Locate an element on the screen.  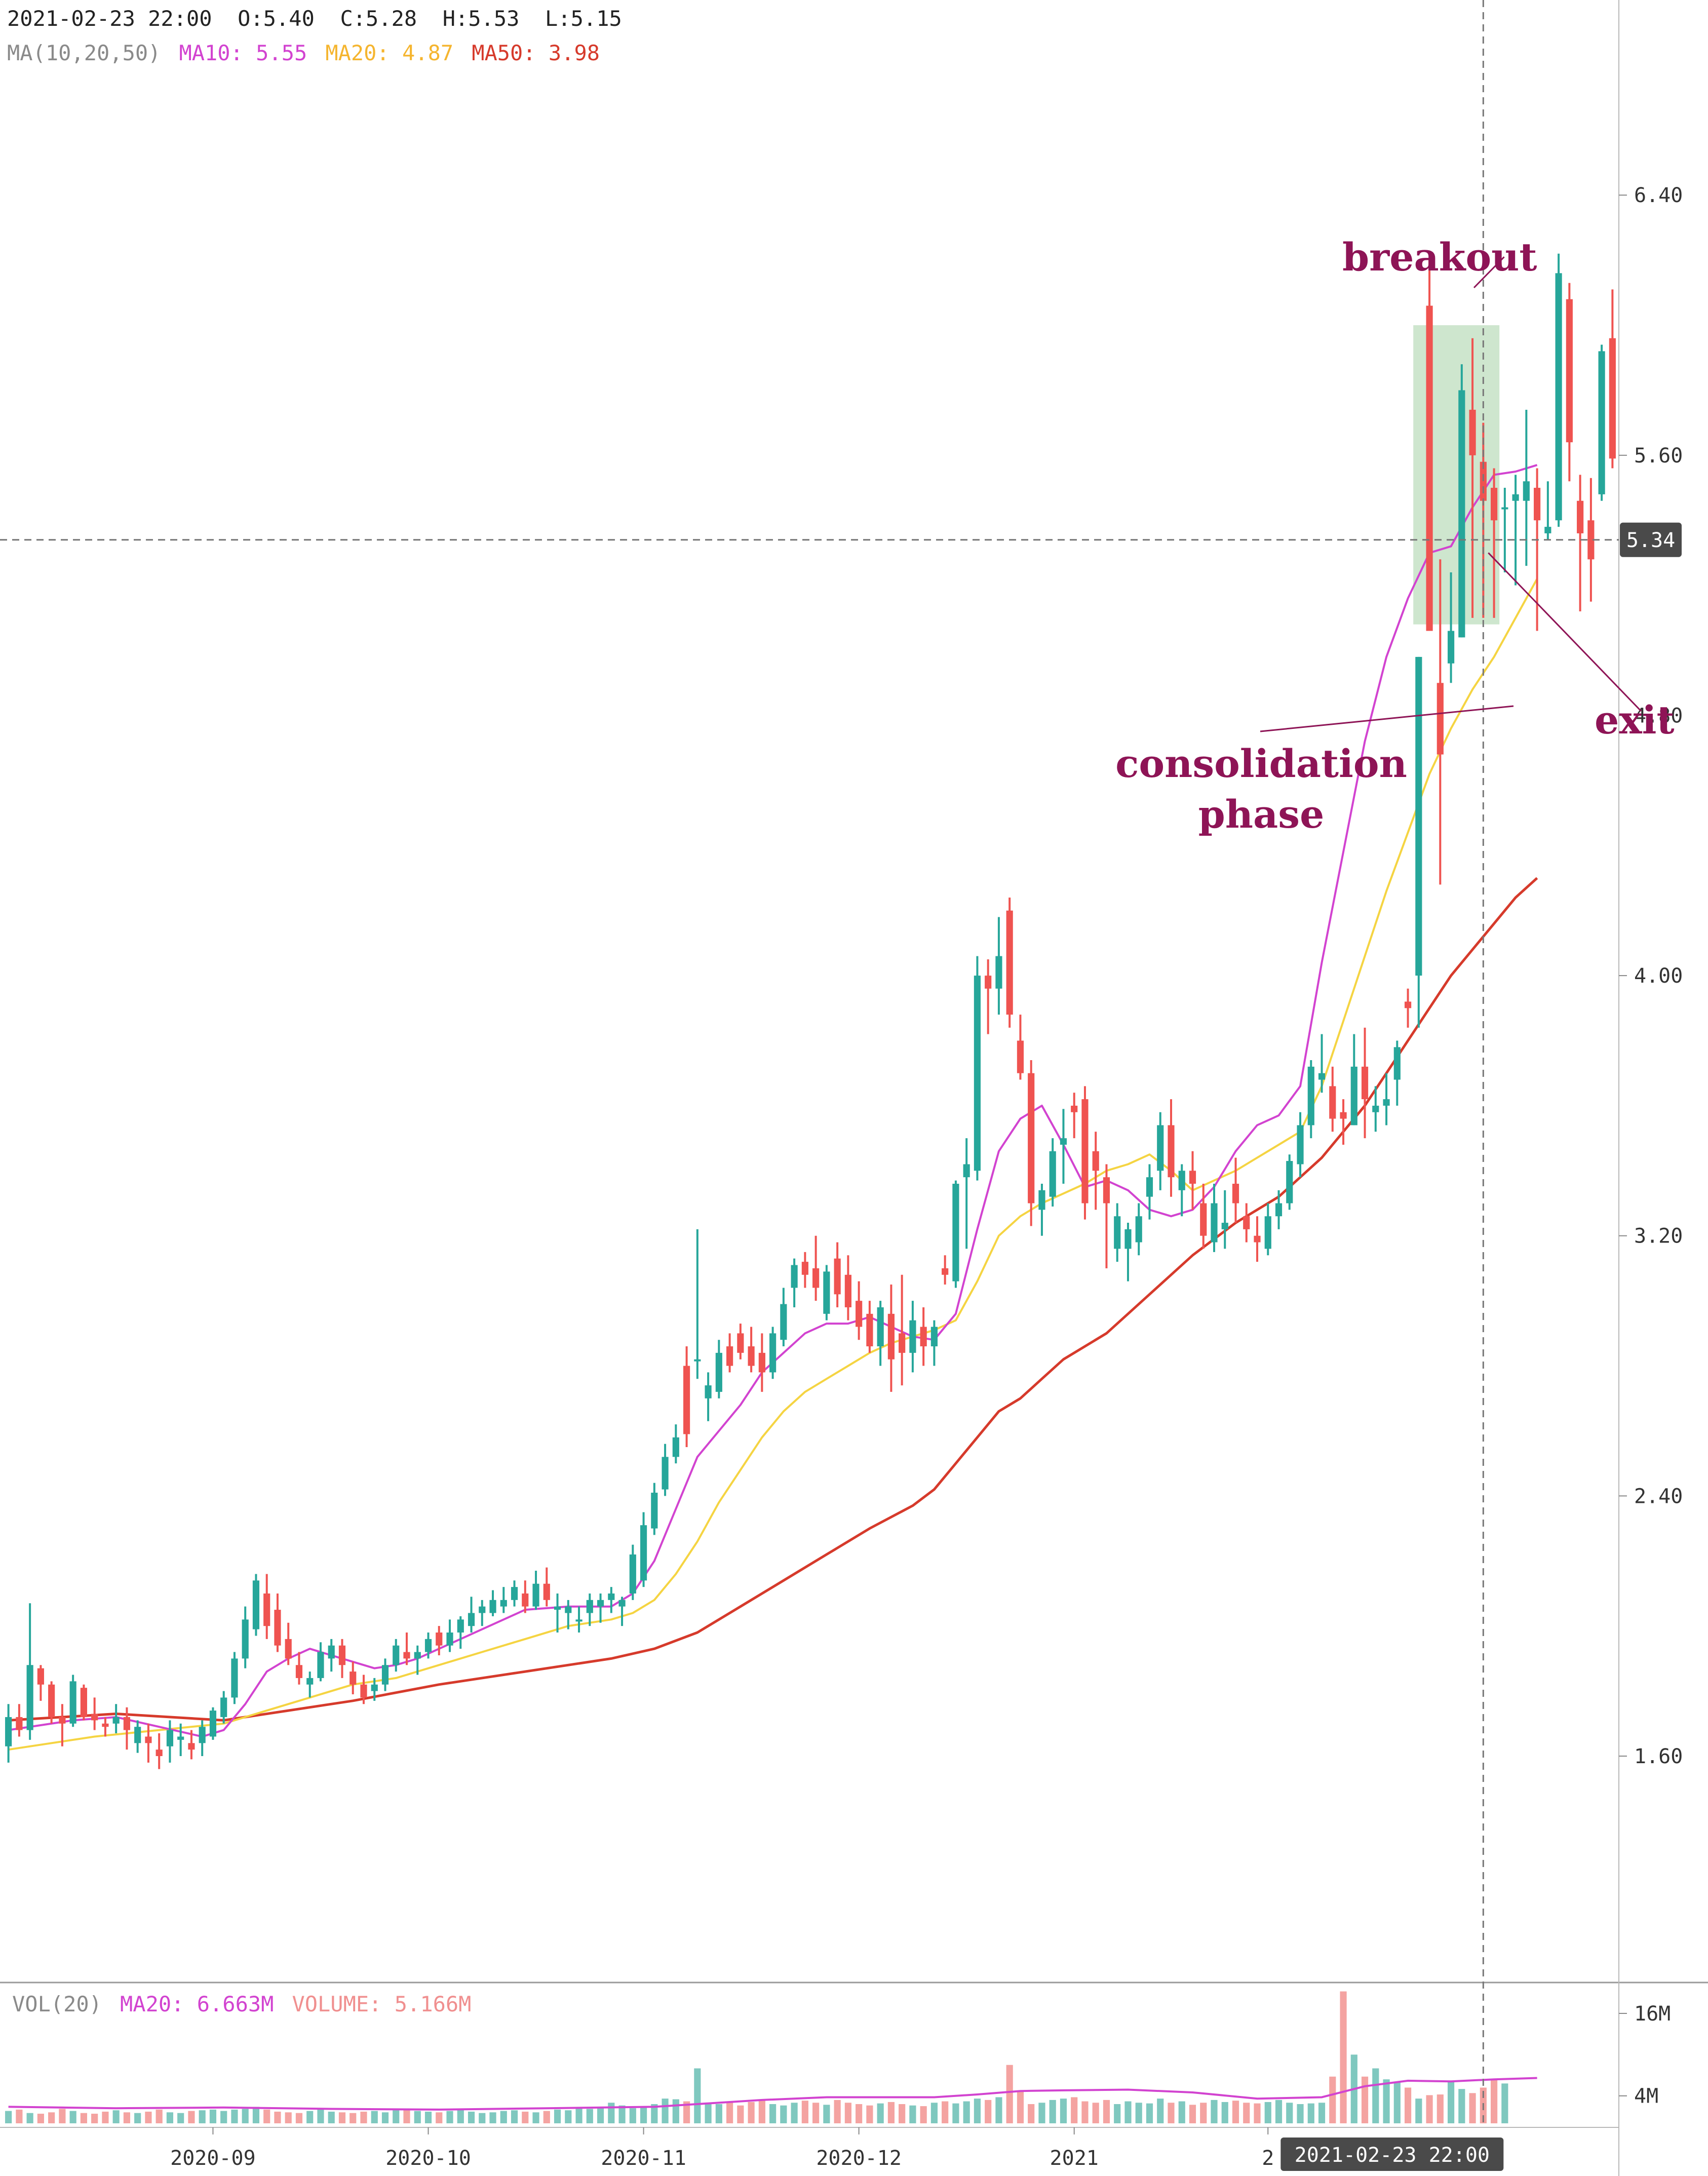
price-tick-label: 5.60 is located at coordinates (1658, 456).